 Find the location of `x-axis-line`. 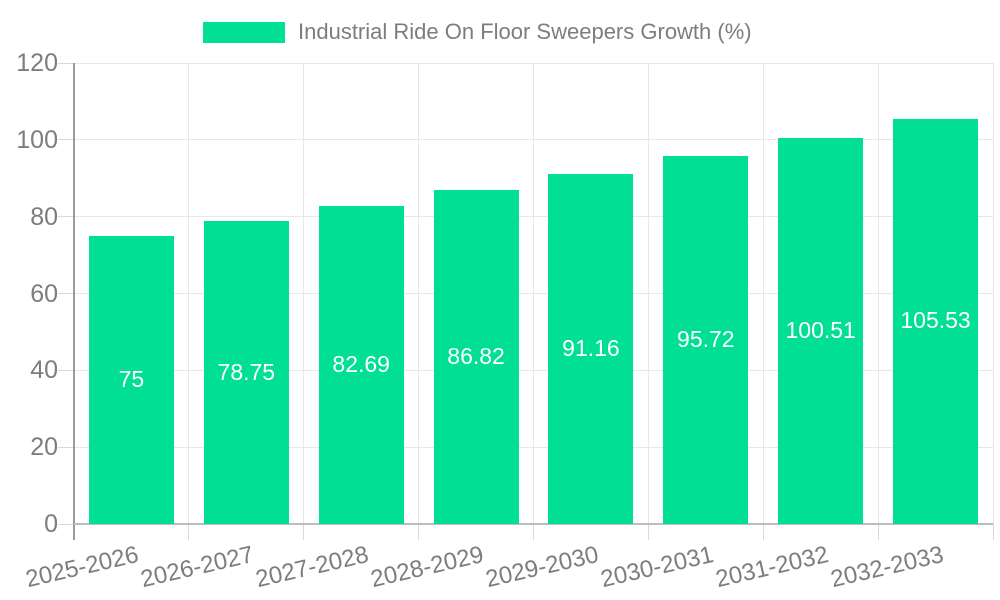

x-axis-line is located at coordinates (533, 524).